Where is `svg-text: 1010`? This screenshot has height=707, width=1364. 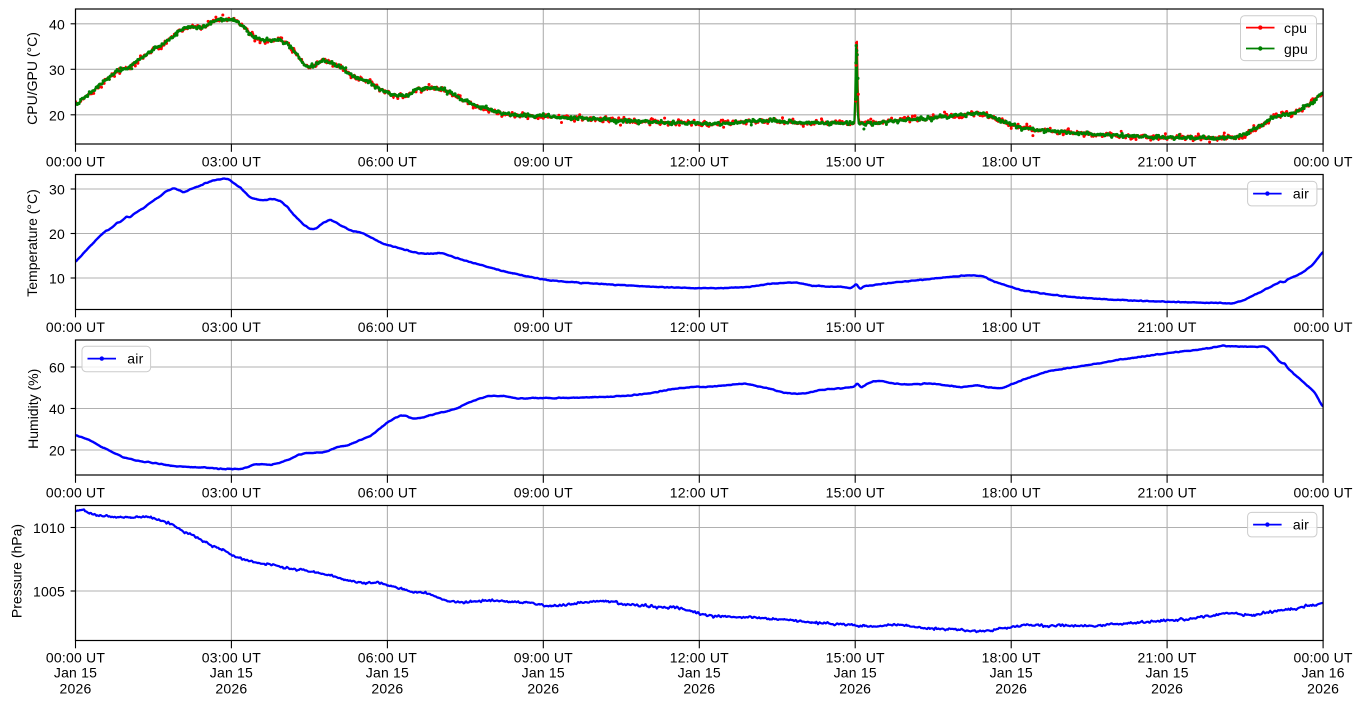 svg-text: 1010 is located at coordinates (49, 528).